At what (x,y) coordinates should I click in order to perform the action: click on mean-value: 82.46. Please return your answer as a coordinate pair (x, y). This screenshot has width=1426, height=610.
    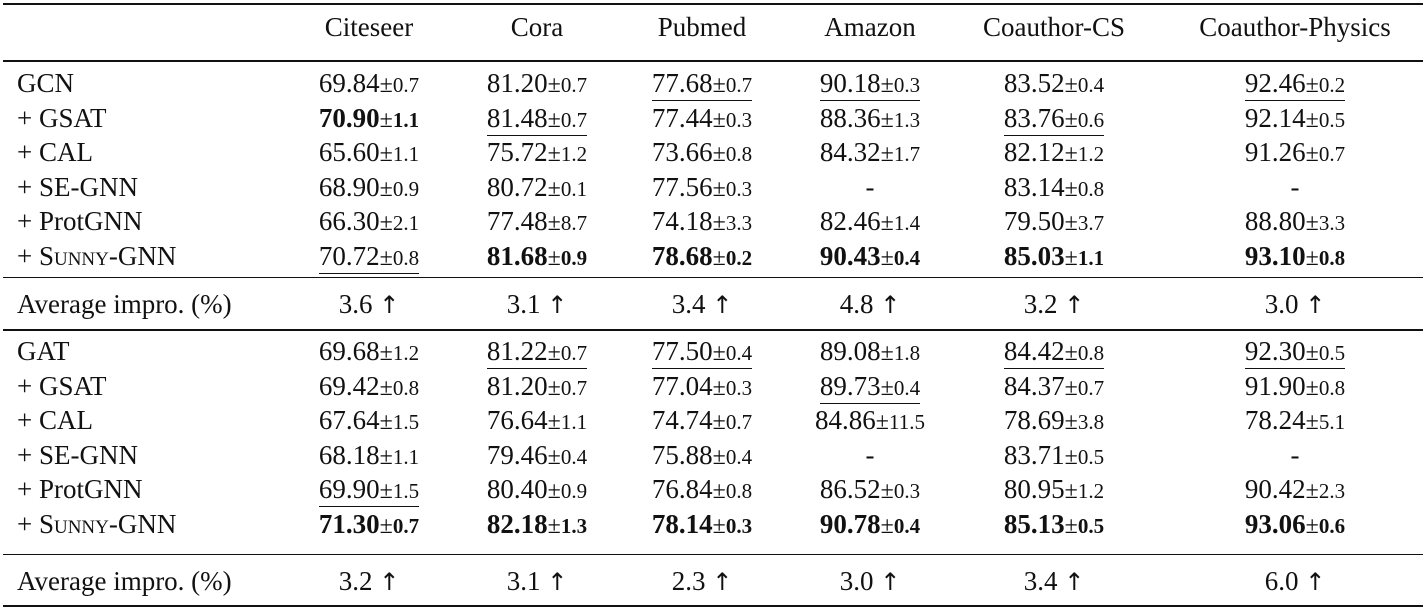
    Looking at the image, I should click on (850, 221).